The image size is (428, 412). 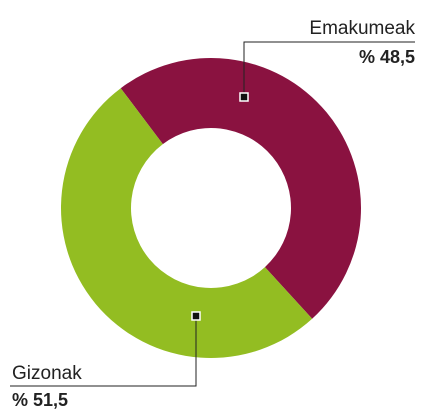 What do you see at coordinates (40, 400) in the screenshot?
I see `value-label: % 51,5` at bounding box center [40, 400].